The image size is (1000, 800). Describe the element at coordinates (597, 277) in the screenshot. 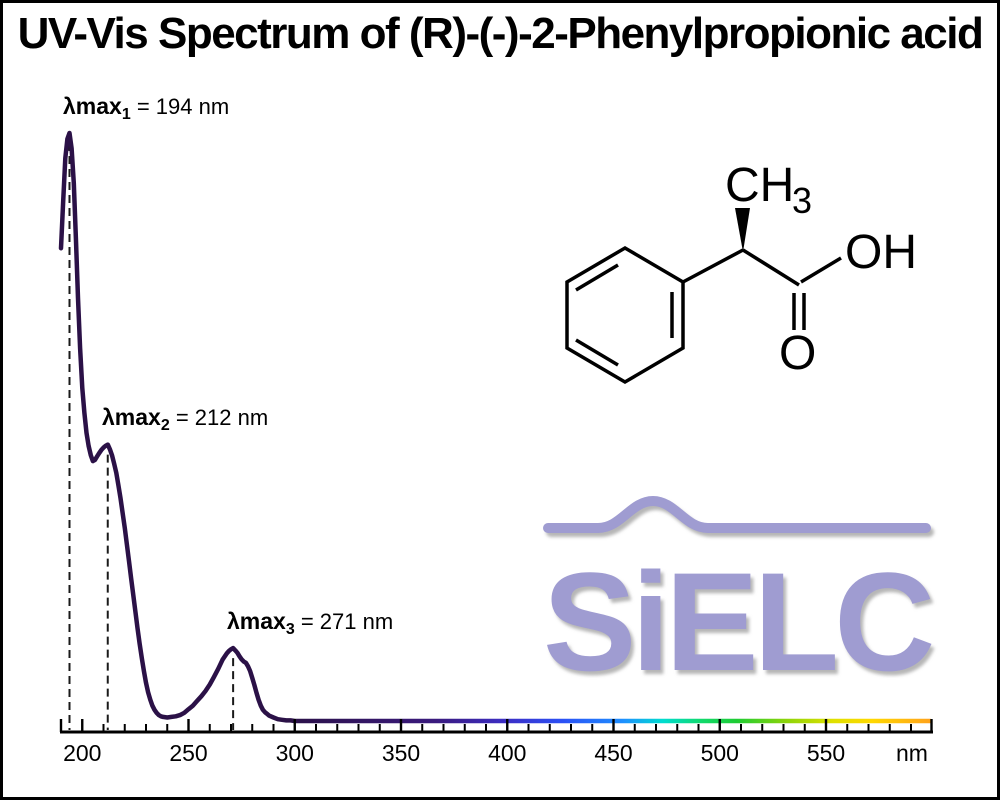

I see `benzene-double-bond-upper-left` at that location.